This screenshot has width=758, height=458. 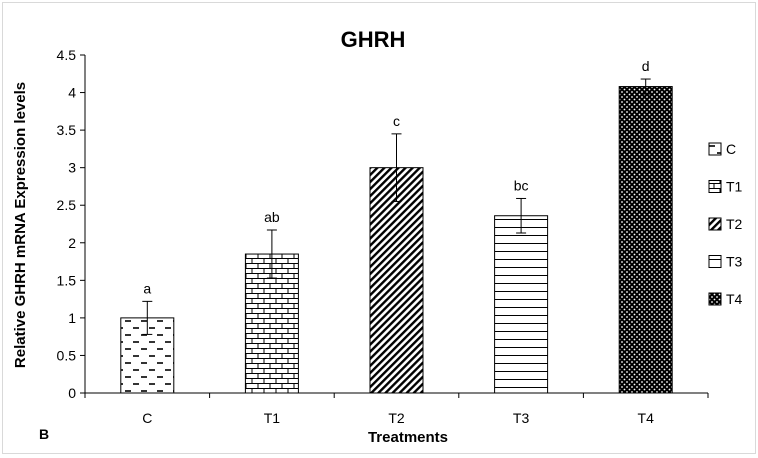 What do you see at coordinates (521, 418) in the screenshot?
I see `x-tick-label: T3` at bounding box center [521, 418].